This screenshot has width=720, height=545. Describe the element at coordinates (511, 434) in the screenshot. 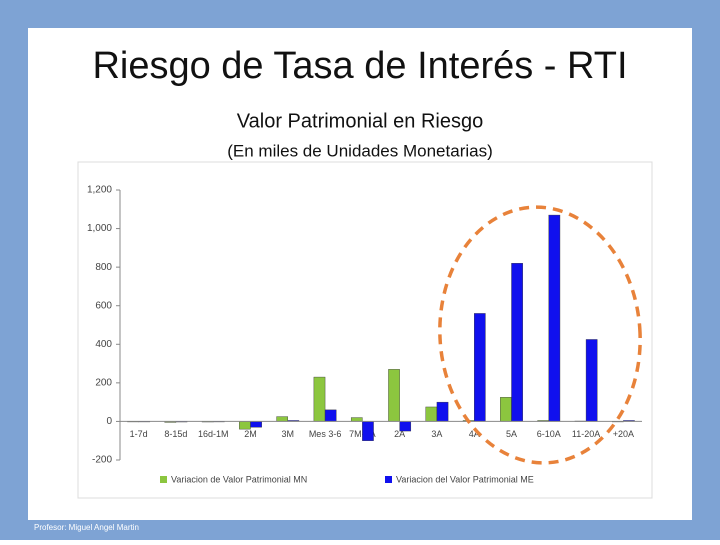

I see `x-tick-label: 5A` at that location.